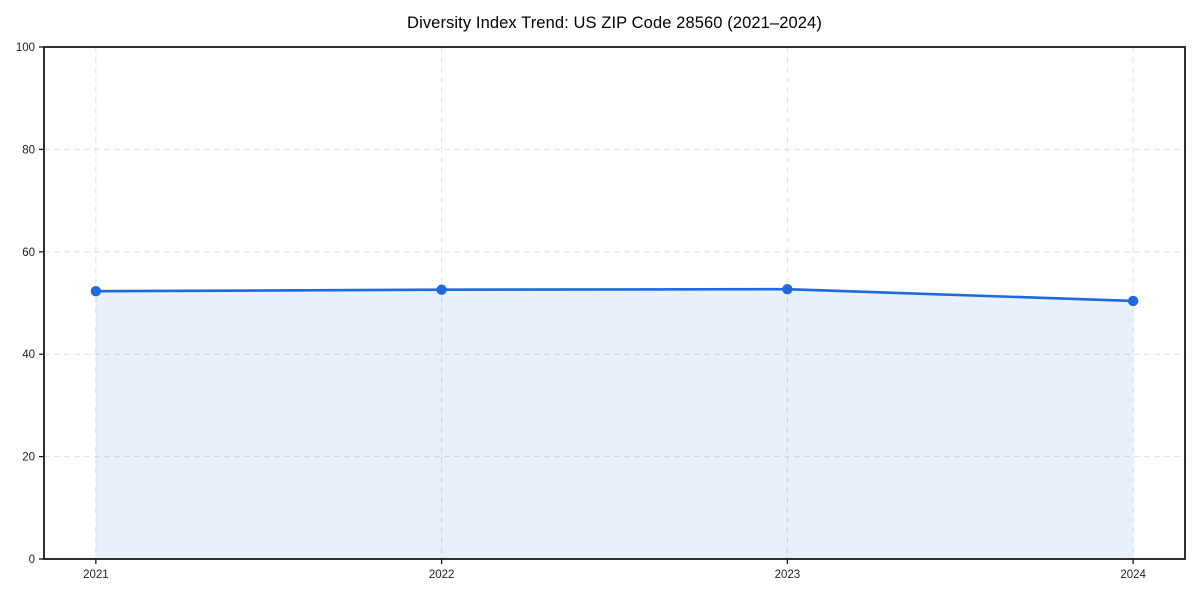  Describe the element at coordinates (32, 560) in the screenshot. I see `y-tick-label: 0` at that location.